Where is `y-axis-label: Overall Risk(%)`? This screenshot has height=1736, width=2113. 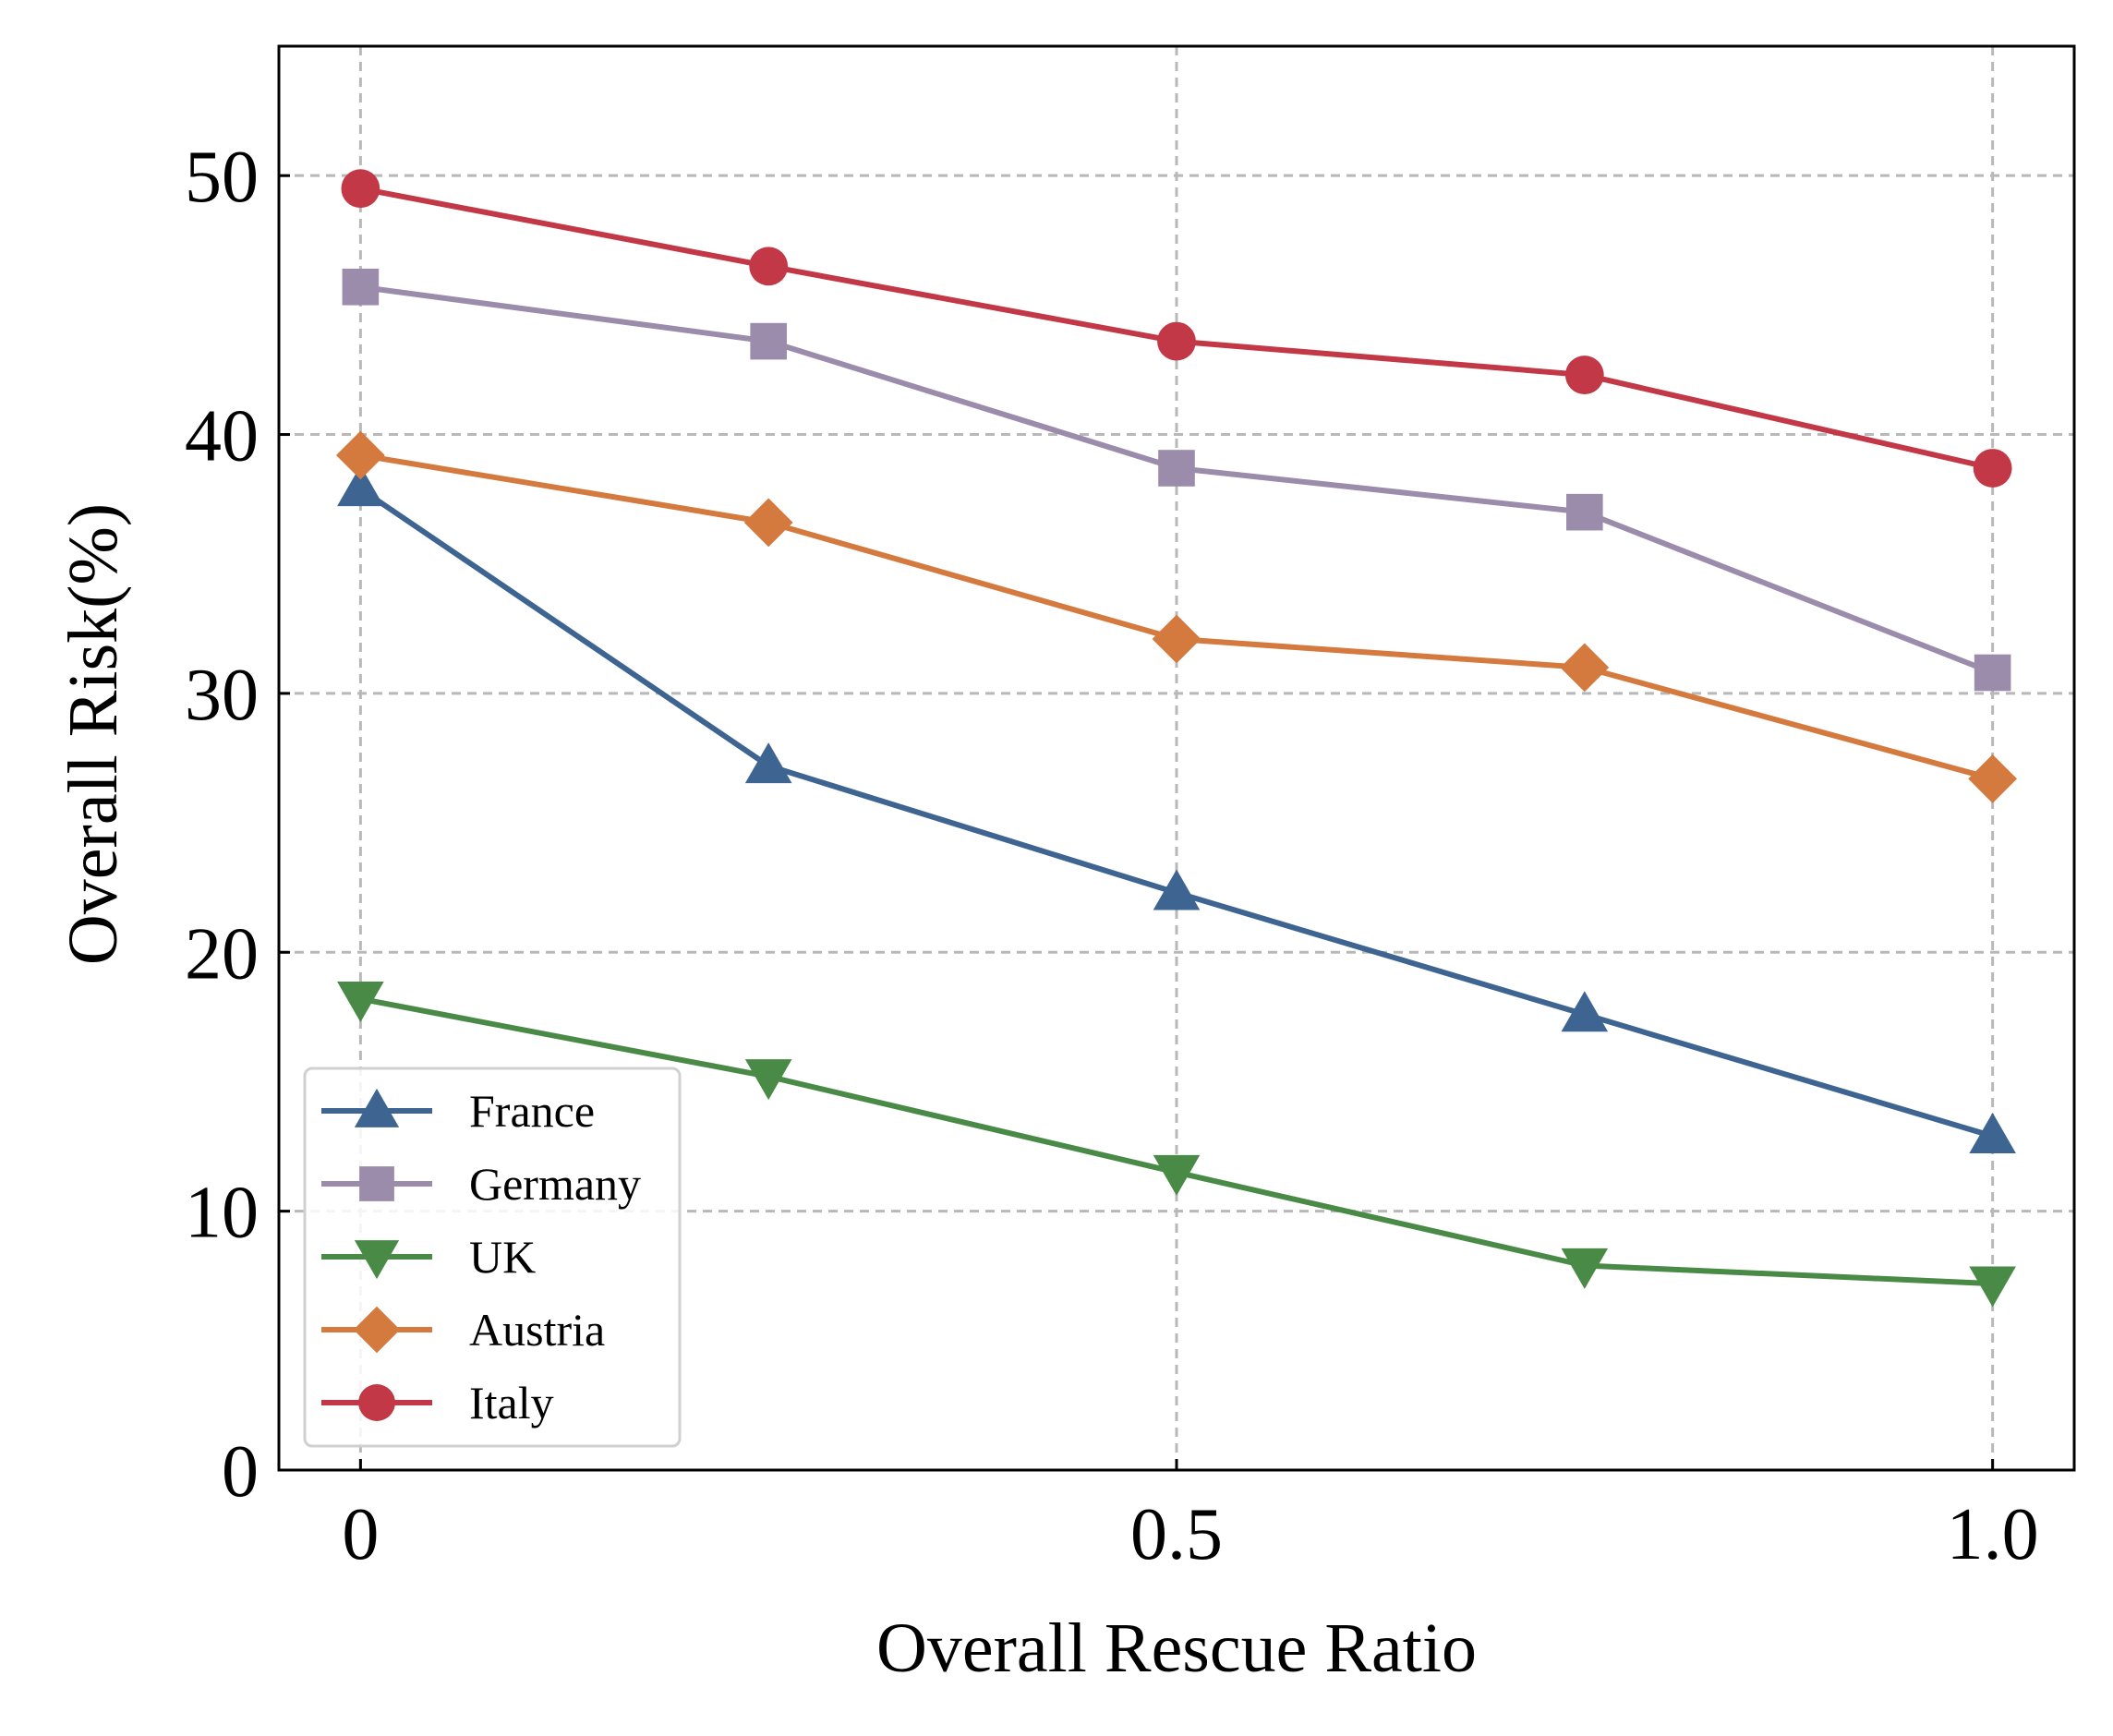
y-axis-label: Overall Risk(%) is located at coordinates (93, 734).